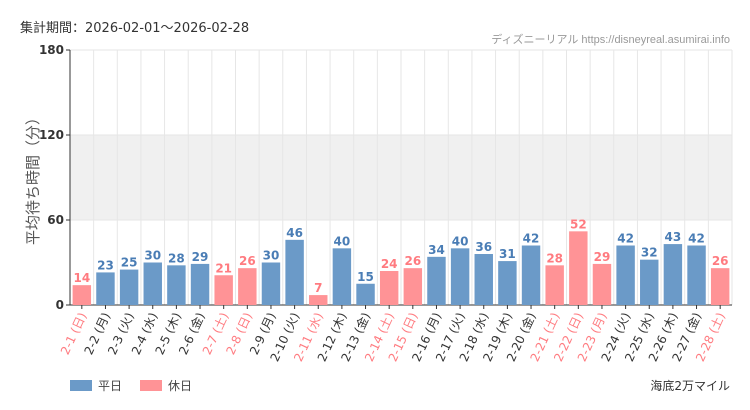 The height and width of the screenshot is (410, 750). I want to click on data-label: 14, so click(81, 278).